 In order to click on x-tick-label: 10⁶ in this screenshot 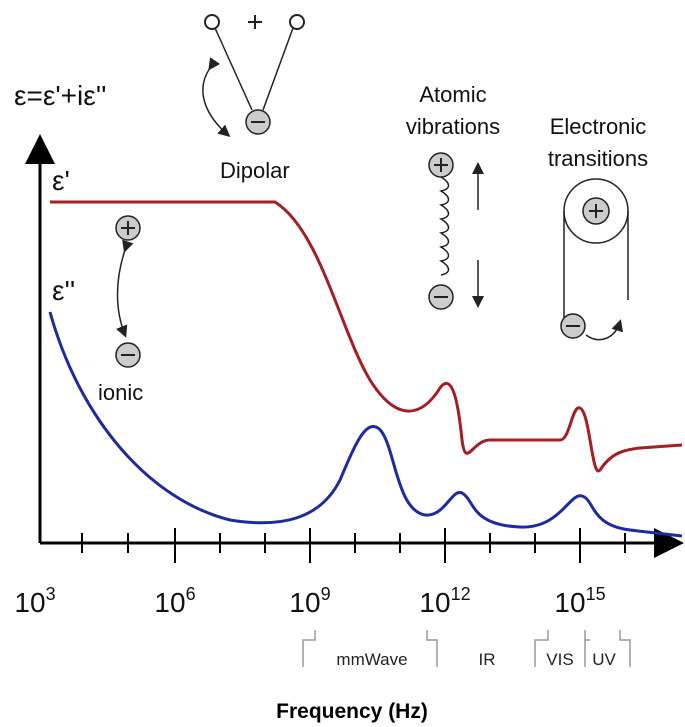, I will do `click(174, 601)`.